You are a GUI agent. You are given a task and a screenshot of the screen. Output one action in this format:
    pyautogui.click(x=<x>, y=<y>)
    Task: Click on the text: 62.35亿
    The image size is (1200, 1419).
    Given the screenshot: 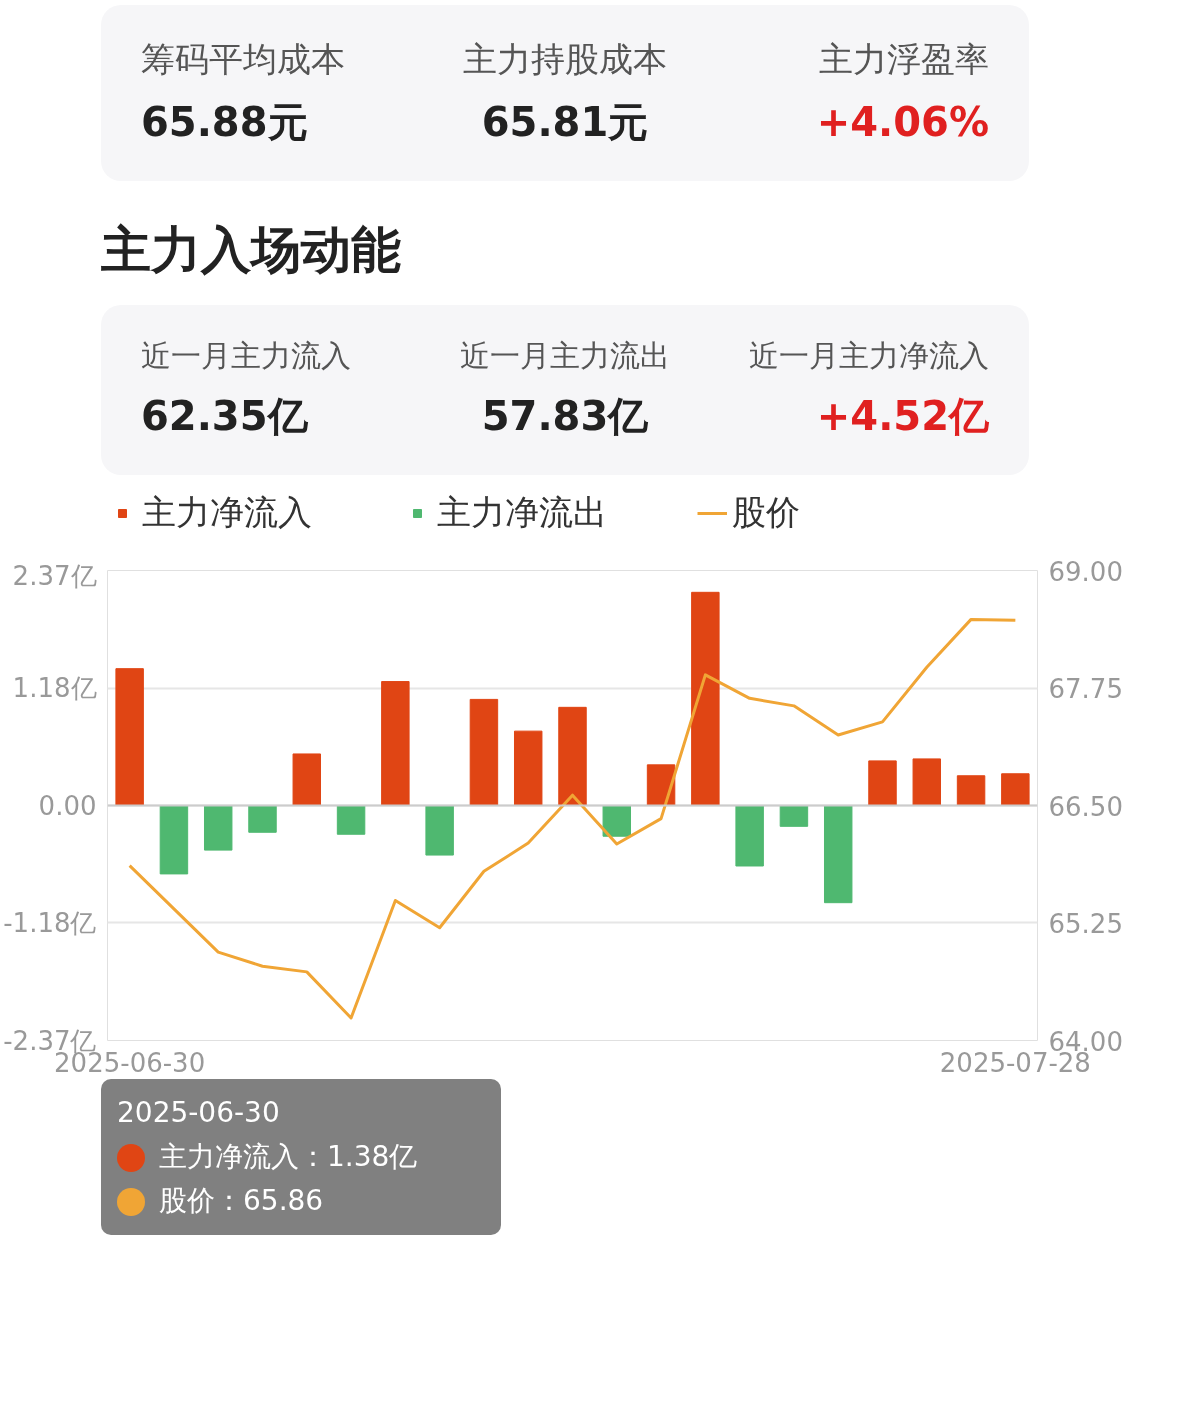 What is the action you would take?
    pyautogui.click(x=225, y=416)
    